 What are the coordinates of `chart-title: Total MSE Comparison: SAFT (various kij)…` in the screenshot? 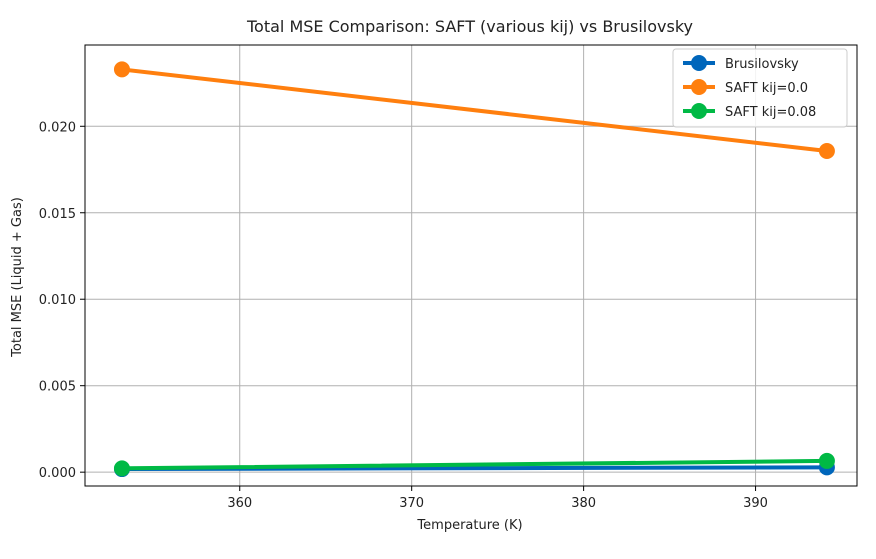 It's located at (469, 26).